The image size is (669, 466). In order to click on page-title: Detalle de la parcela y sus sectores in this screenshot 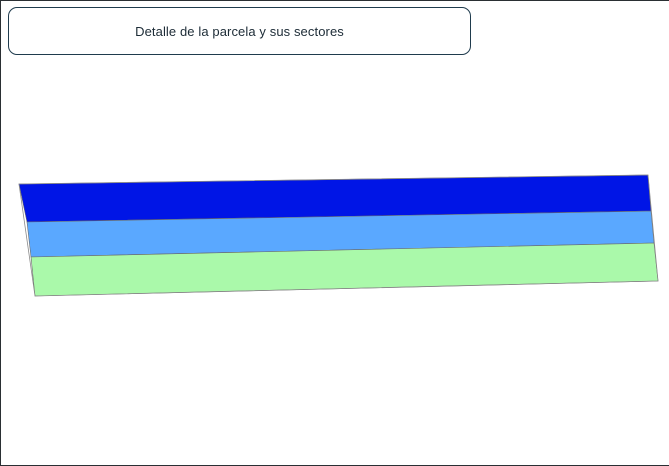, I will do `click(239, 31)`.